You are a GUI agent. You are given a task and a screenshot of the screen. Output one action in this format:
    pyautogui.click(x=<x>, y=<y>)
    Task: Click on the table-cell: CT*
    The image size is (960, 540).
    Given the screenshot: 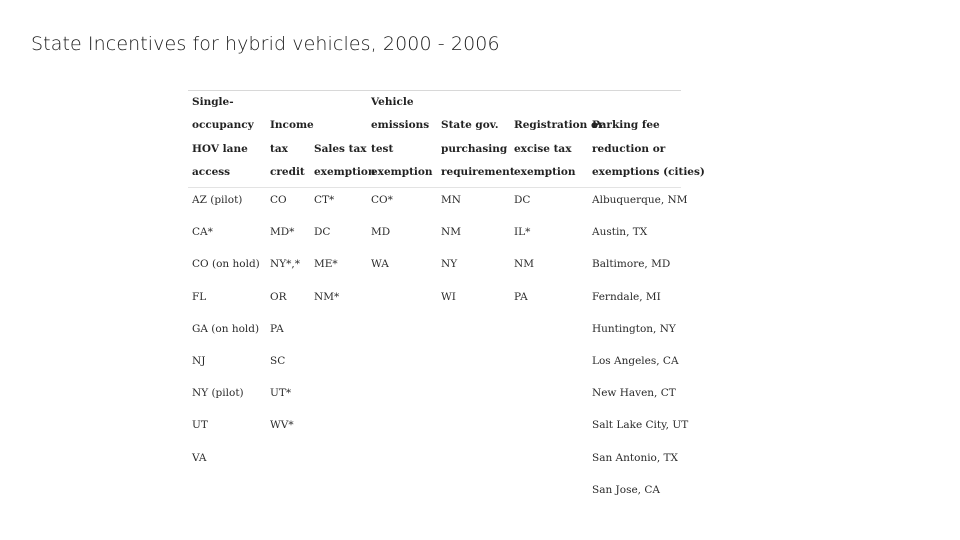 What is the action you would take?
    pyautogui.click(x=324, y=200)
    